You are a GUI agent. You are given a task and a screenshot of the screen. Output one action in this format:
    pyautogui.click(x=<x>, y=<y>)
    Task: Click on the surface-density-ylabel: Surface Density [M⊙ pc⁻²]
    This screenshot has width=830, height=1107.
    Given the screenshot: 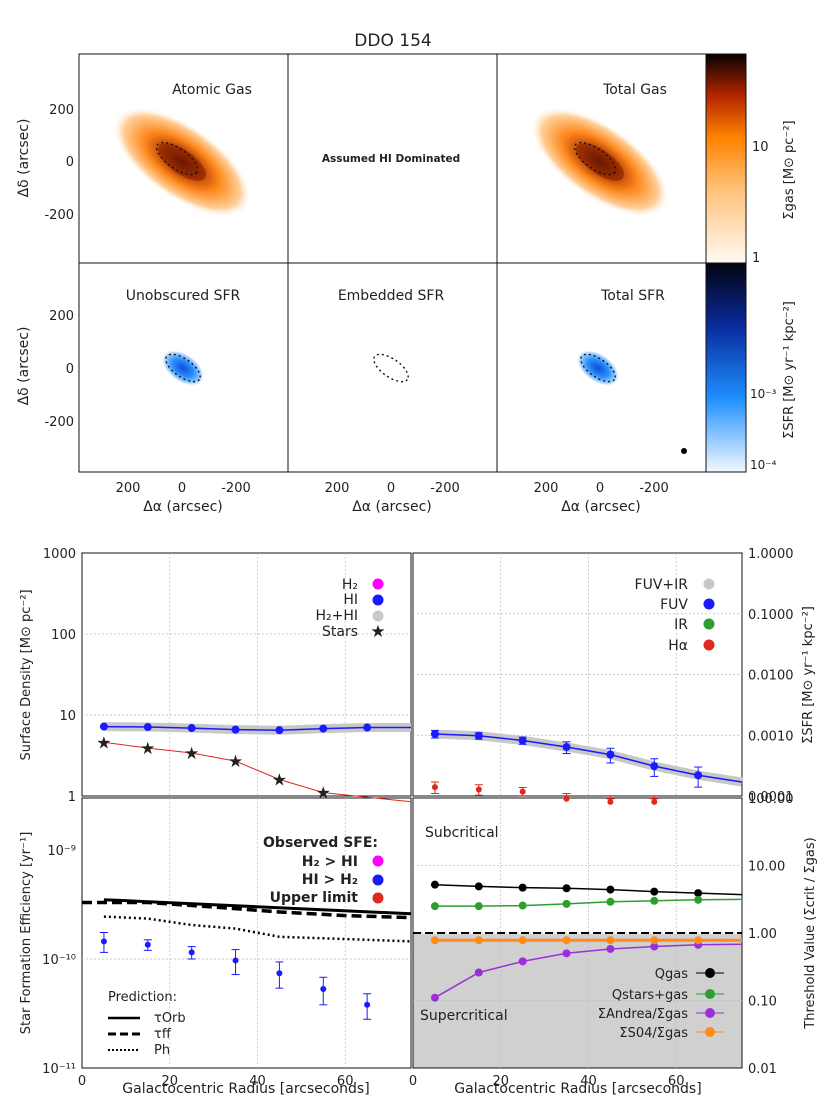 What is the action you would take?
    pyautogui.click(x=26, y=674)
    